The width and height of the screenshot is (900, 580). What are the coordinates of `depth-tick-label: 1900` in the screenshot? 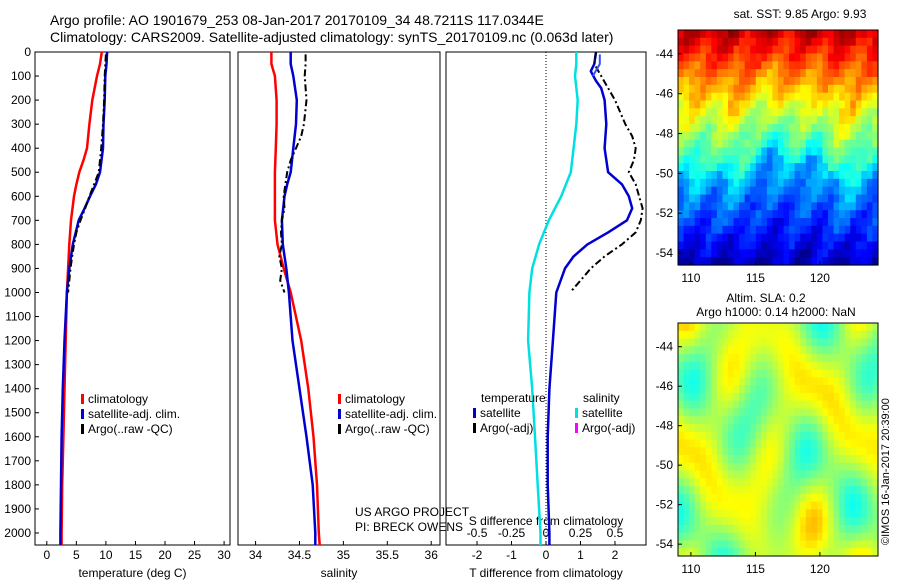 It's located at (17, 509).